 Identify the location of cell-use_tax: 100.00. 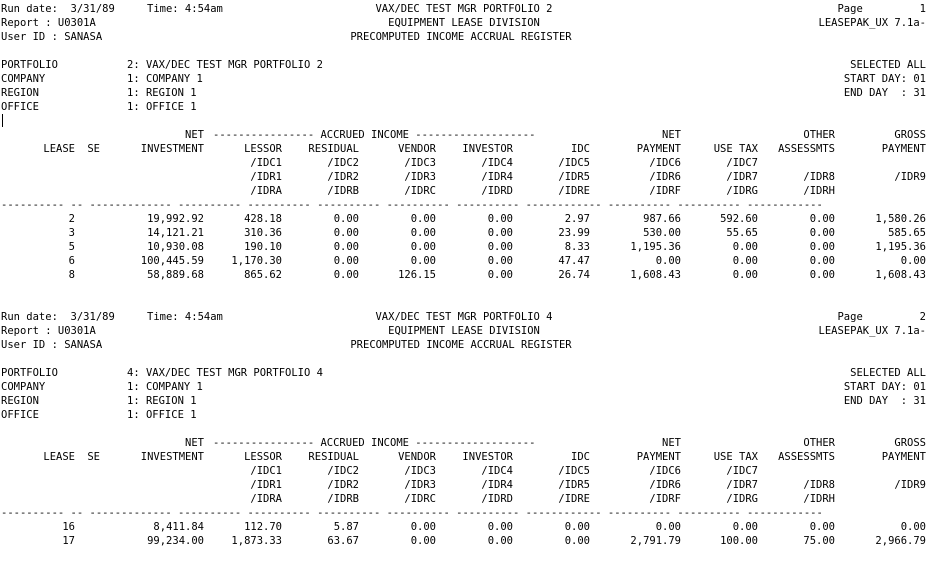
(739, 541).